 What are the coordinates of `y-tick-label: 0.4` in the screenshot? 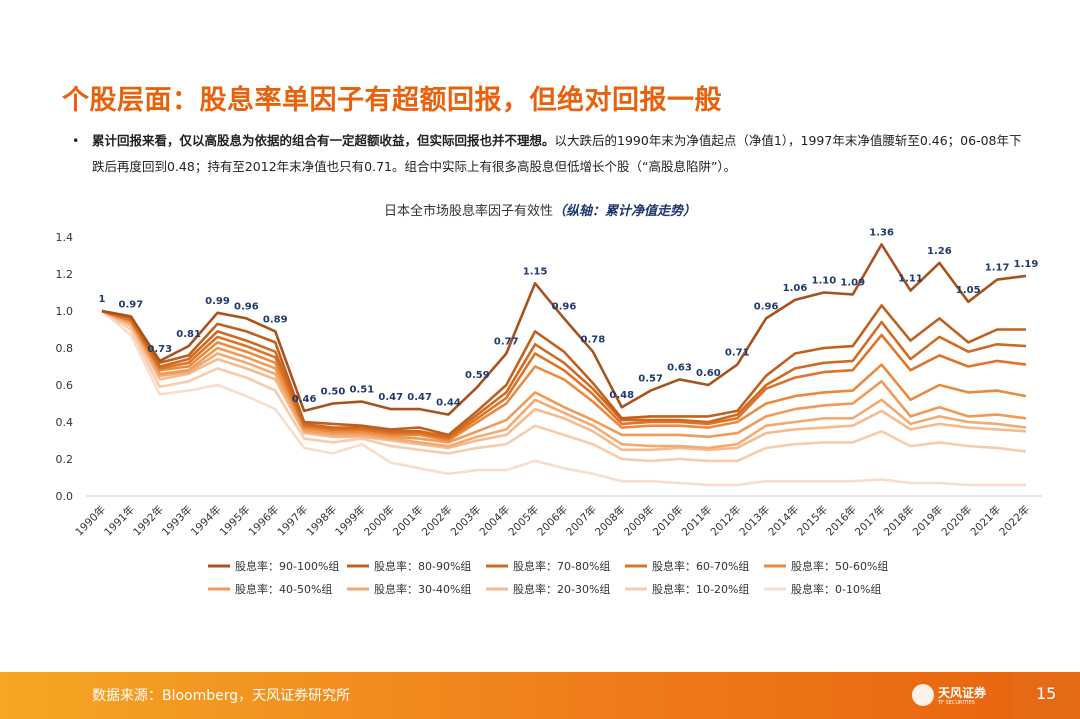 It's located at (65, 422).